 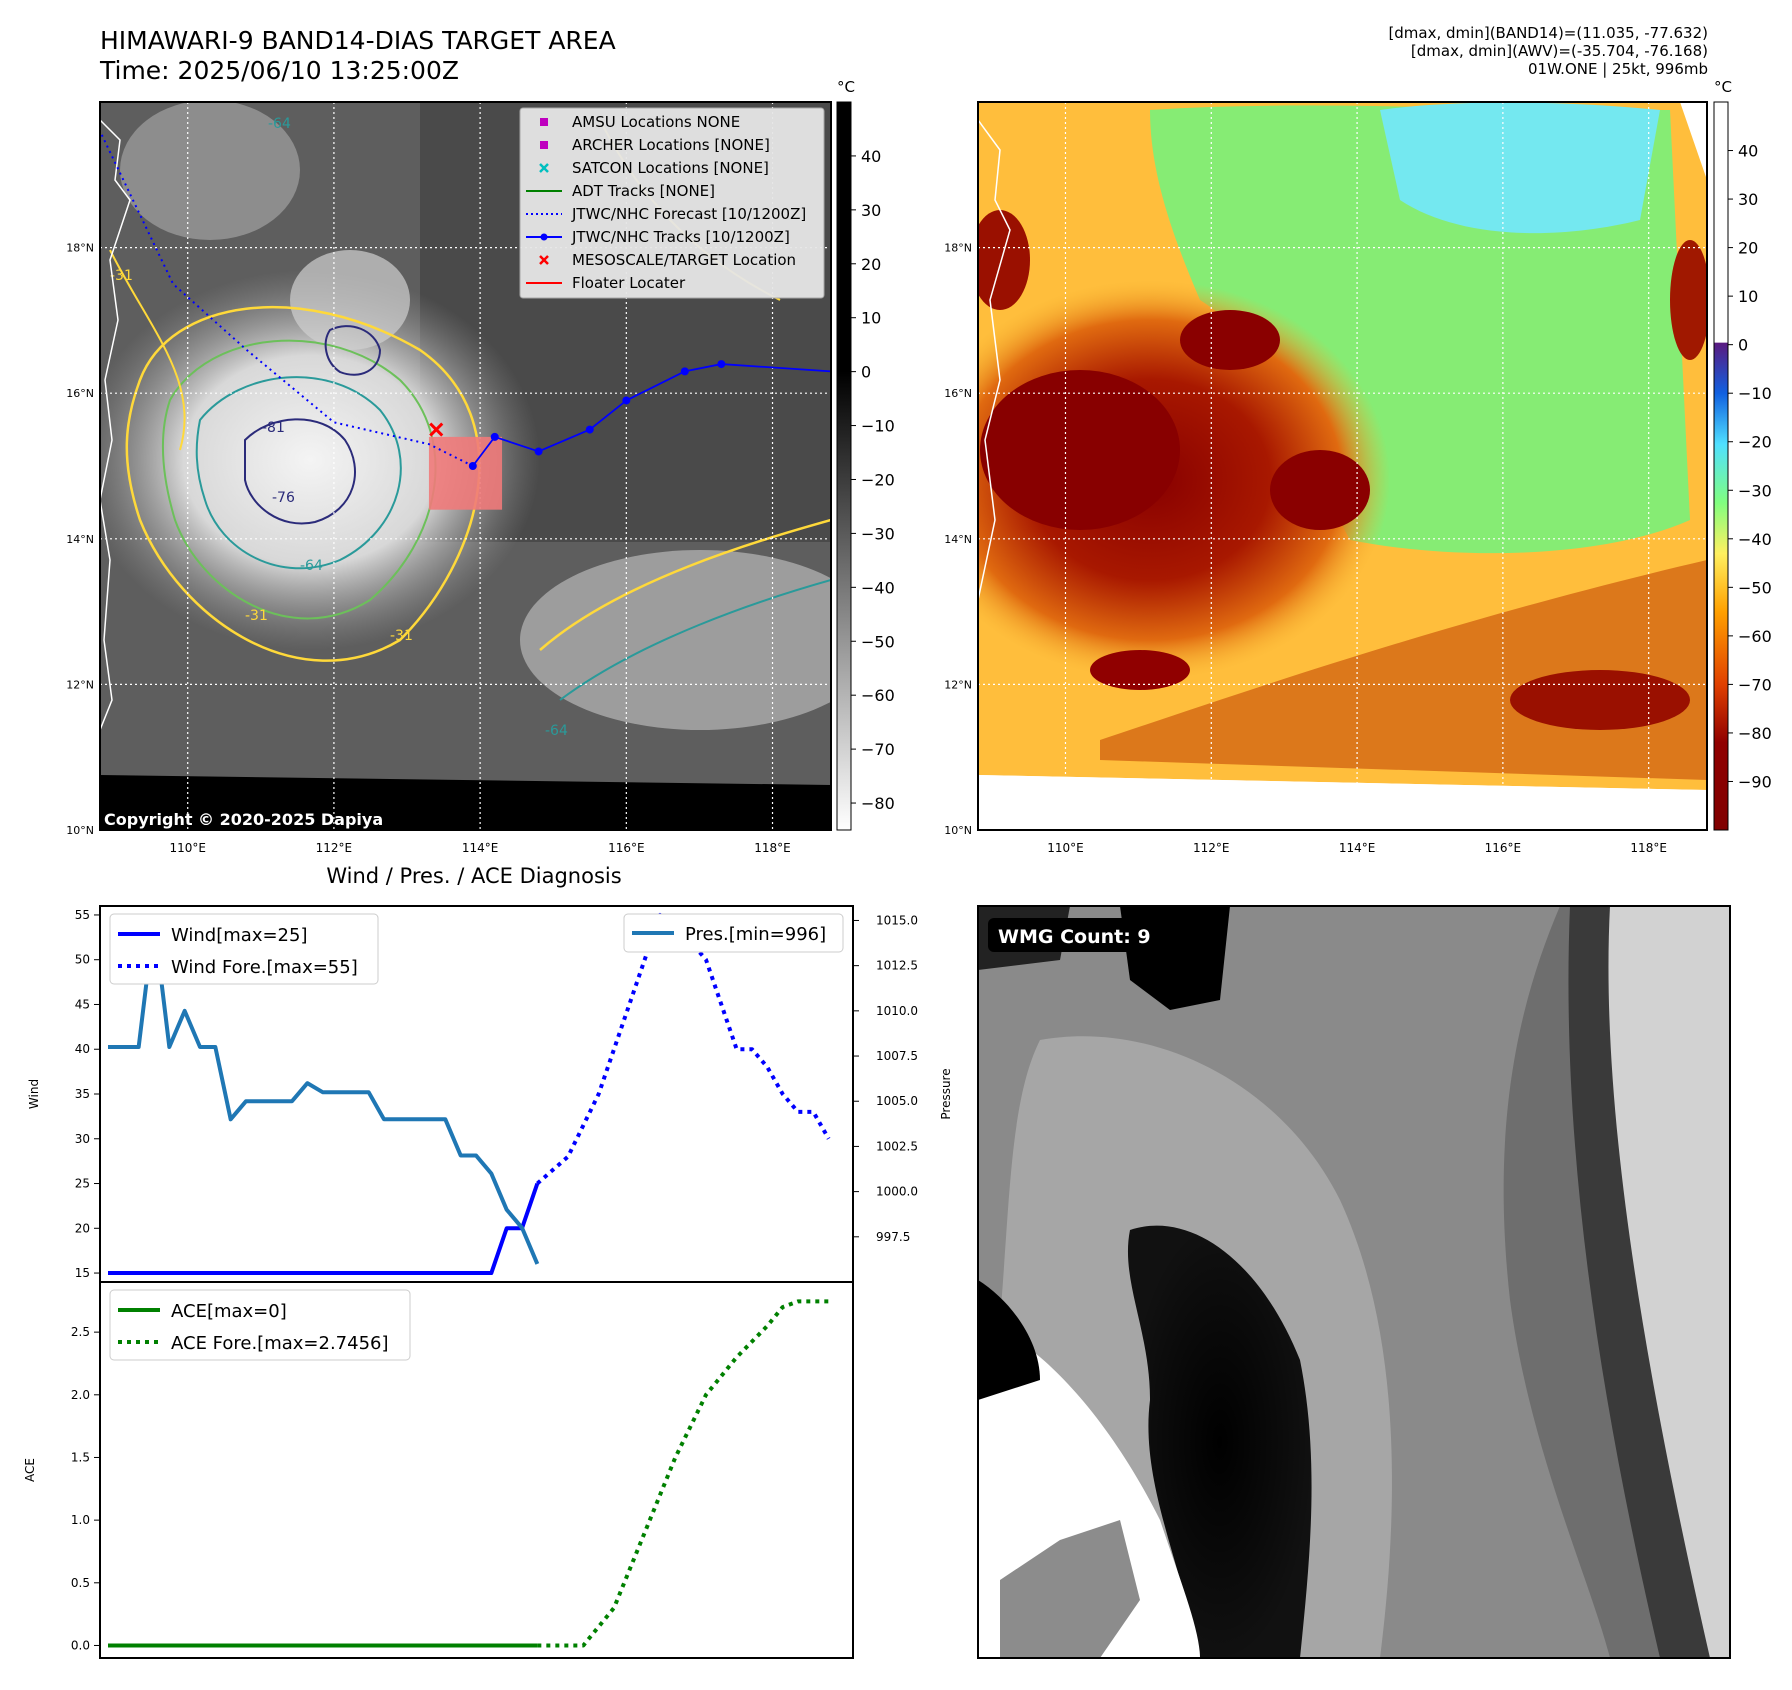 What do you see at coordinates (1230, 340) in the screenshot?
I see `awv-core-north` at bounding box center [1230, 340].